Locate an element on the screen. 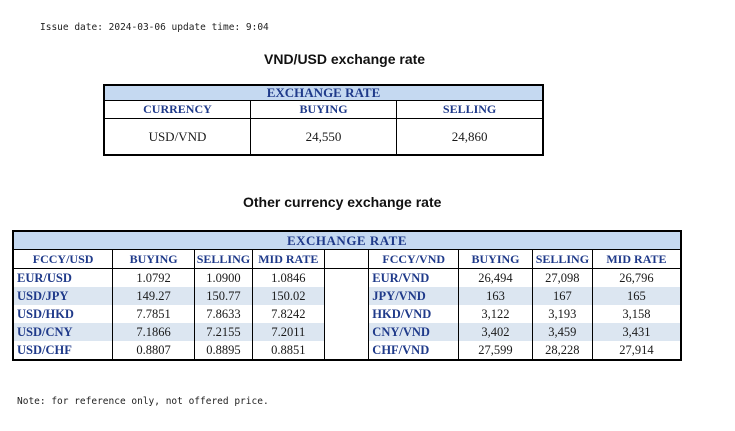 This screenshot has width=735, height=431. table-row: USD/VND 24,550 24,860 is located at coordinates (323, 137).